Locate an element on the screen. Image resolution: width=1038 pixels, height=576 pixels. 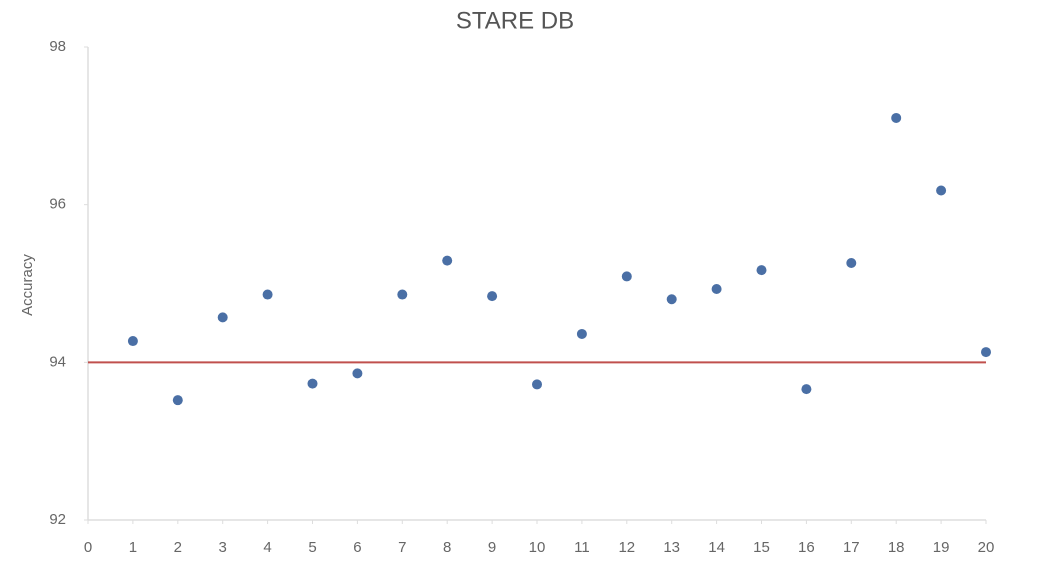
x-tick-label: 16 is located at coordinates (806, 547).